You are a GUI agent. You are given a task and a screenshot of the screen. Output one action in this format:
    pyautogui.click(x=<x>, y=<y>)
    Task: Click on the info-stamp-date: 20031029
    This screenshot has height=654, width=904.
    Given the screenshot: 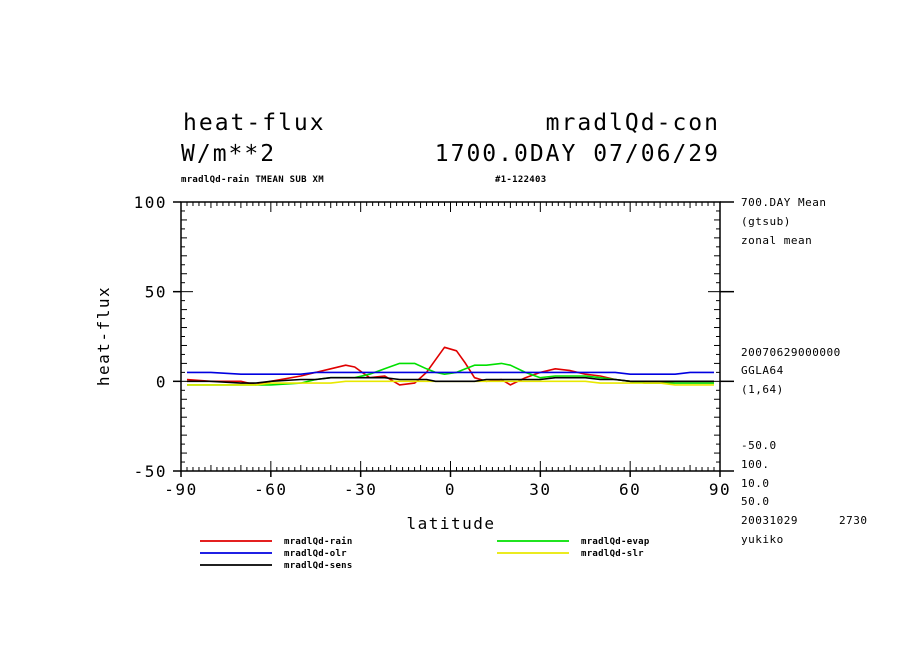 What is the action you would take?
    pyautogui.click(x=769, y=520)
    